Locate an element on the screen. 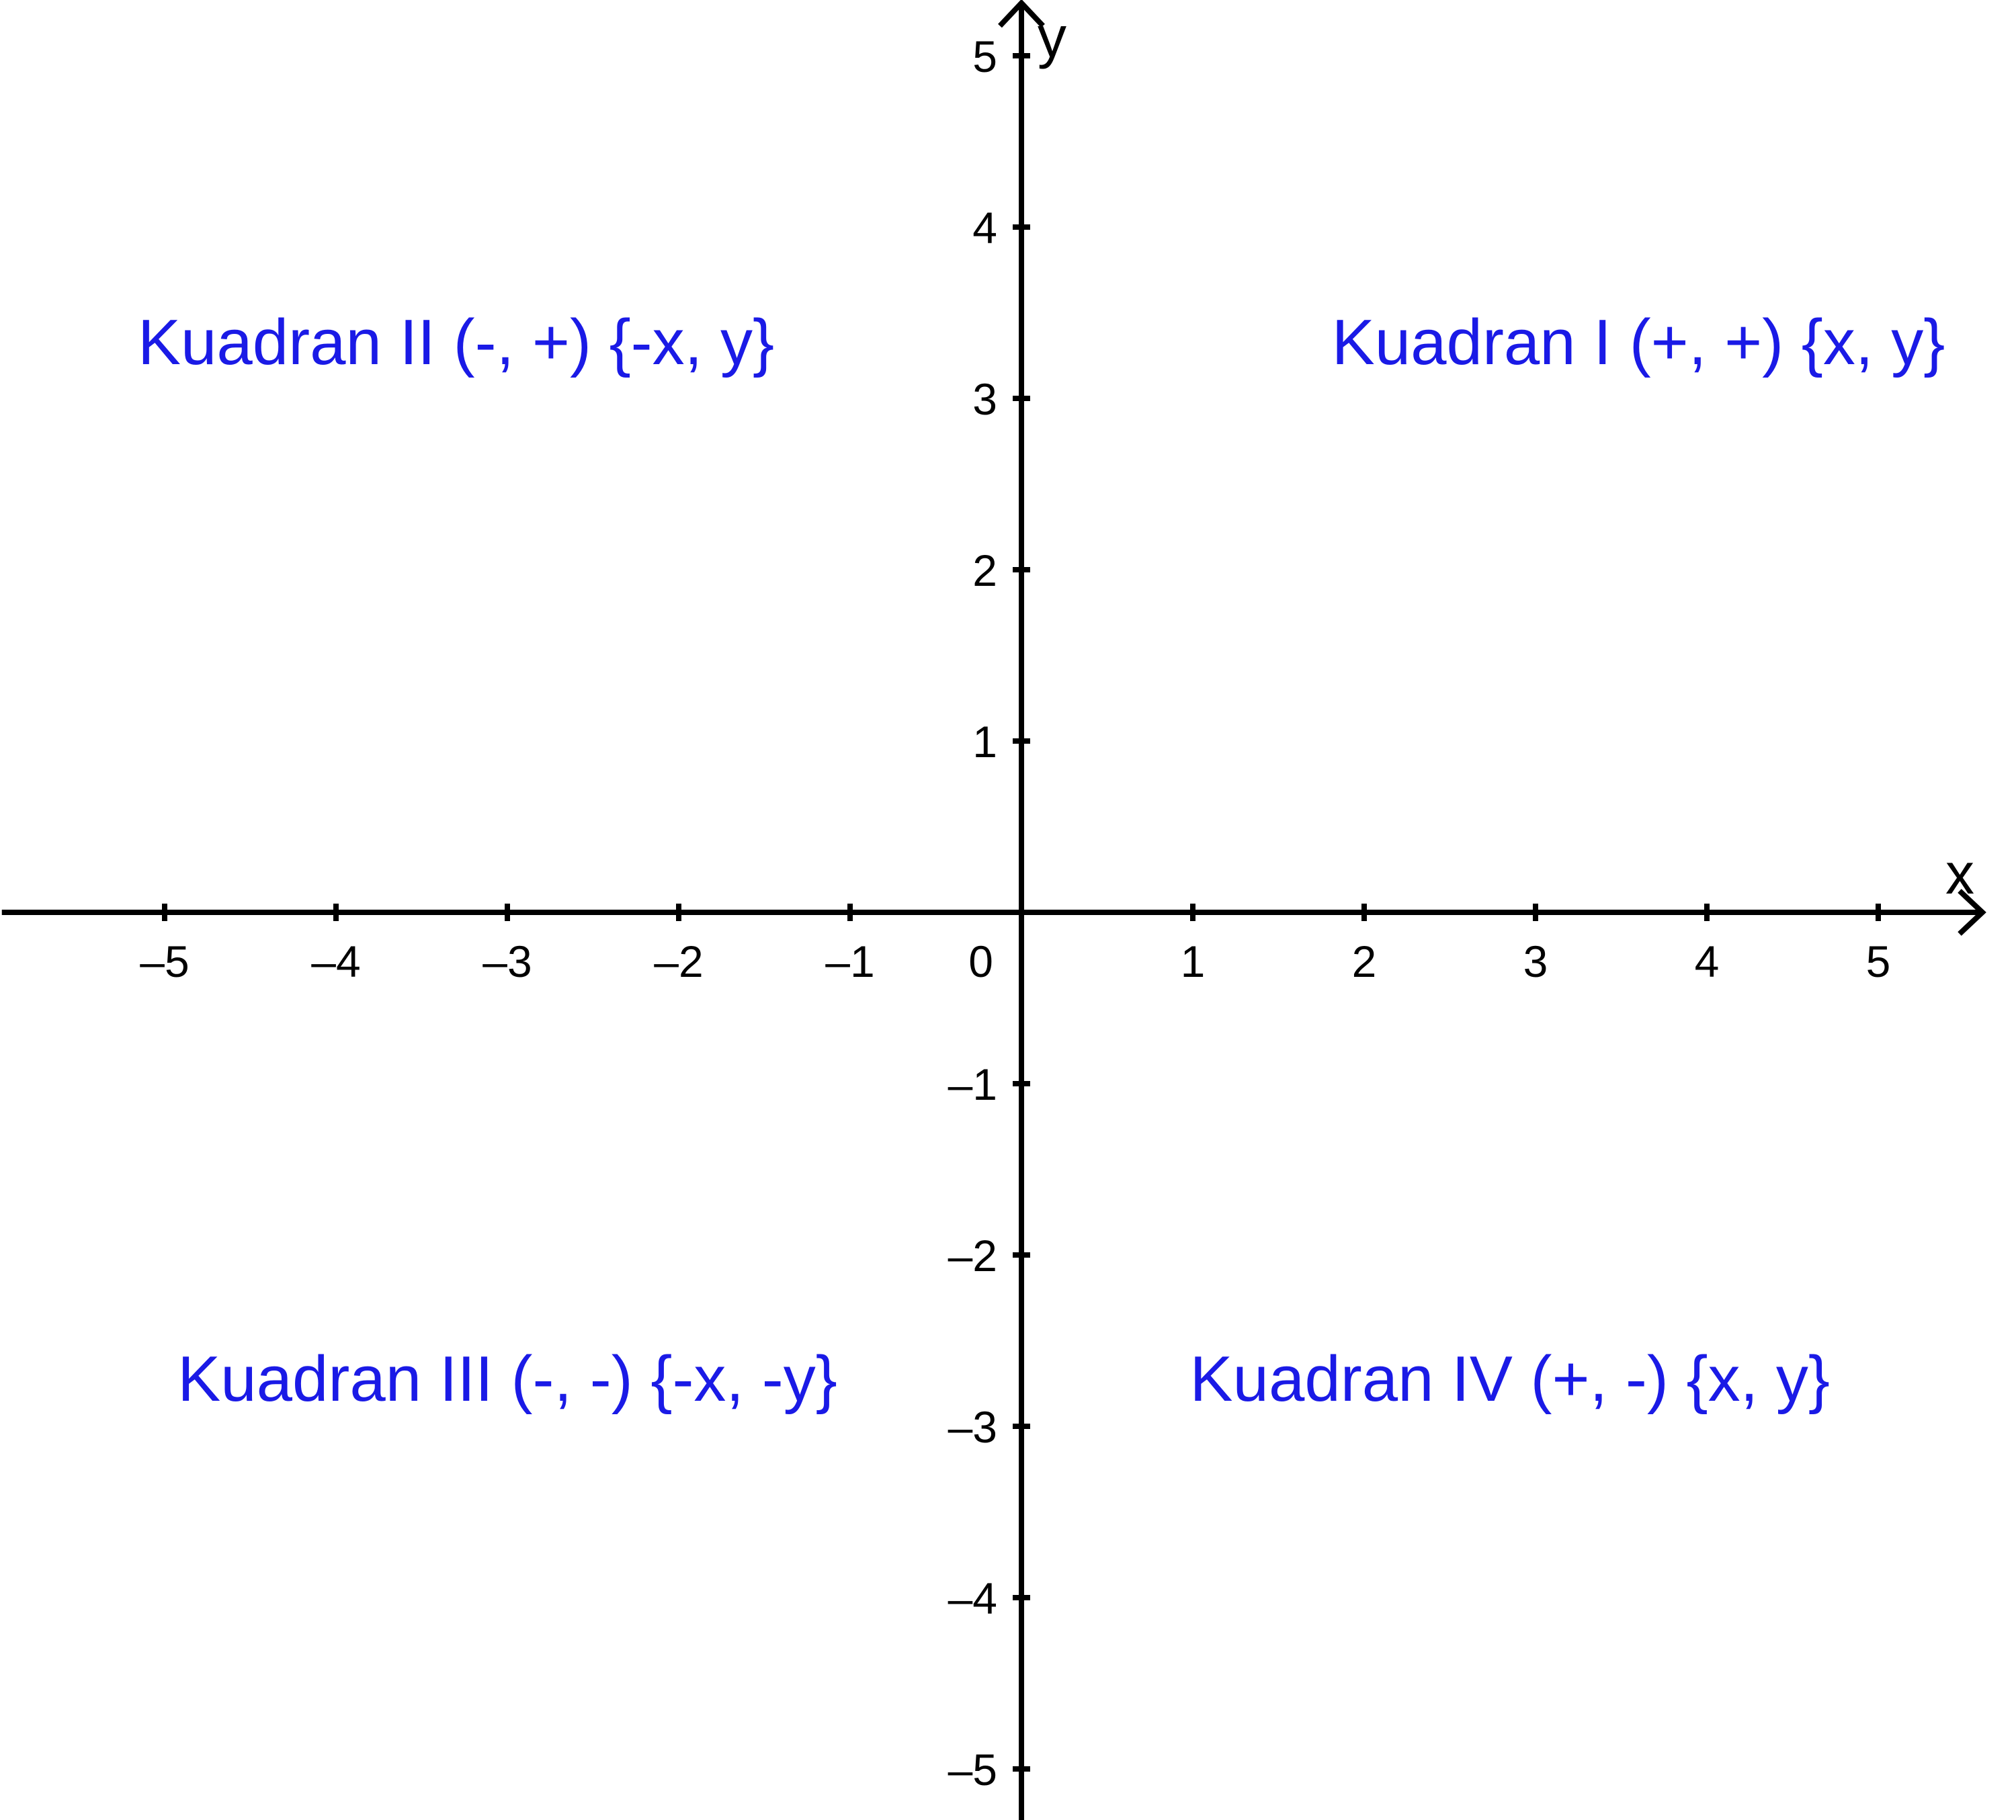 Image resolution: width=2016 pixels, height=1820 pixels. y-axis-label: y is located at coordinates (1052, 37).